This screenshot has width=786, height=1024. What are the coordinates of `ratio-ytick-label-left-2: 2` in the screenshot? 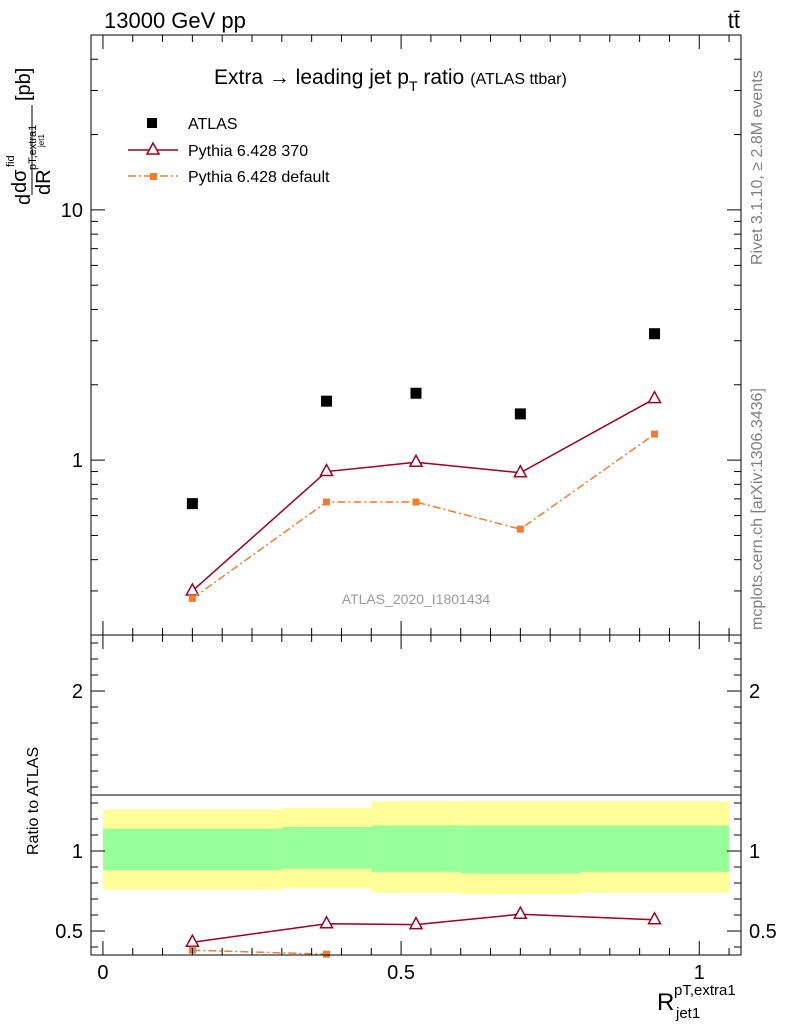 It's located at (77, 692).